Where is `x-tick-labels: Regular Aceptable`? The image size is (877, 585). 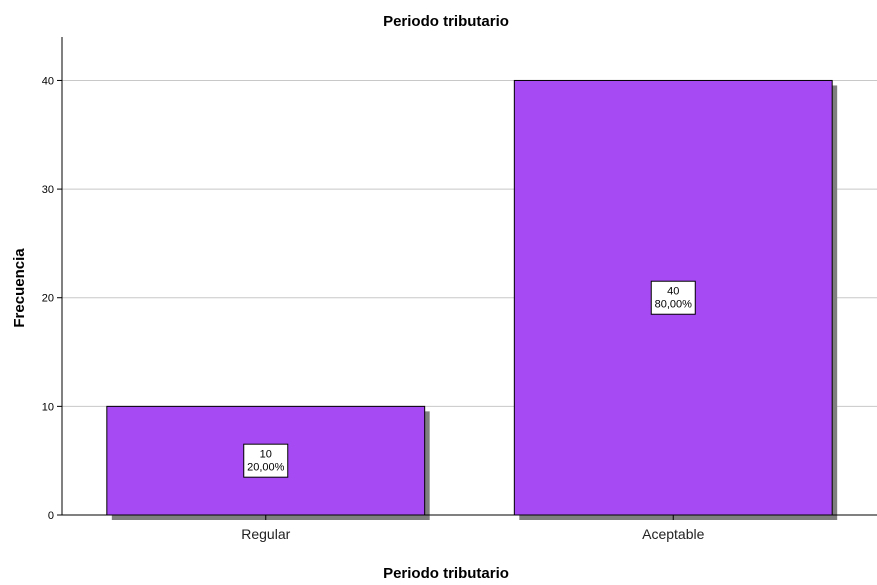 x-tick-labels: Regular Aceptable is located at coordinates (473, 528).